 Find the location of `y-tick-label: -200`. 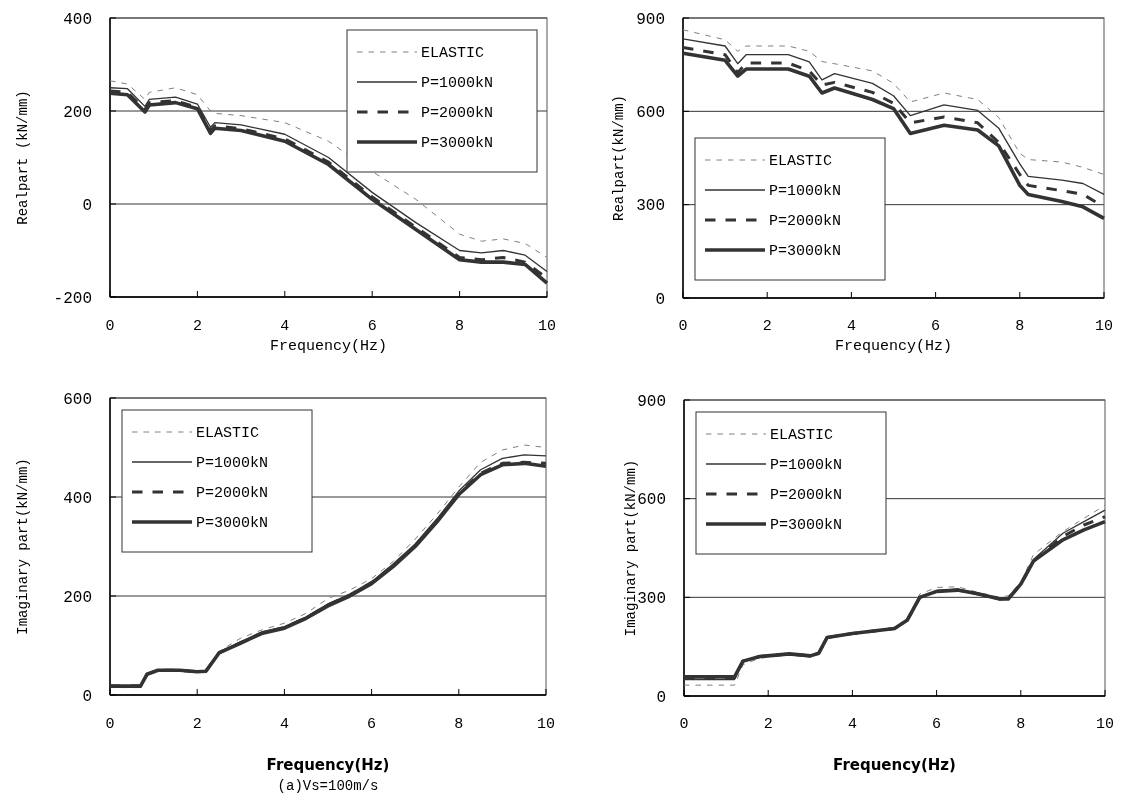

y-tick-label: -200 is located at coordinates (72, 298).